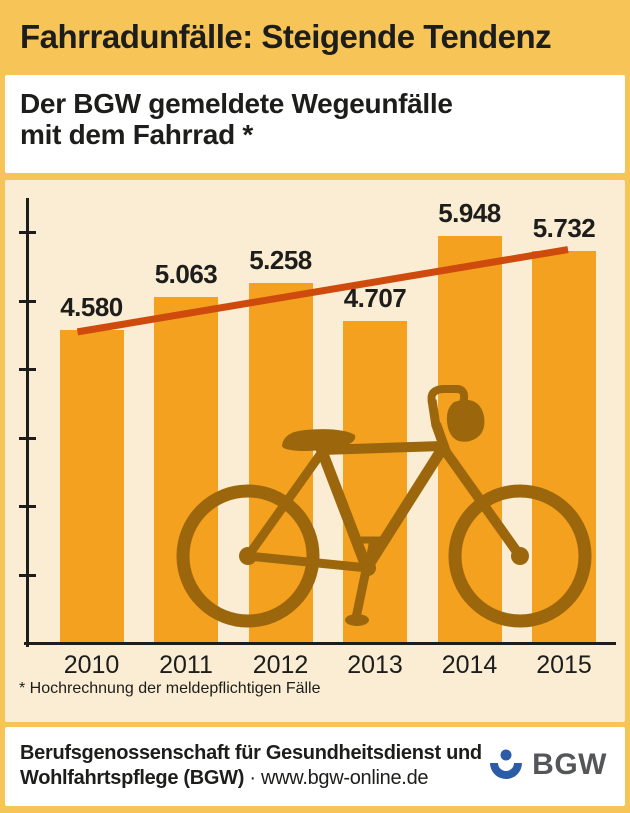  Describe the element at coordinates (91, 306) in the screenshot. I see `bar-value-label: 4.580` at that location.